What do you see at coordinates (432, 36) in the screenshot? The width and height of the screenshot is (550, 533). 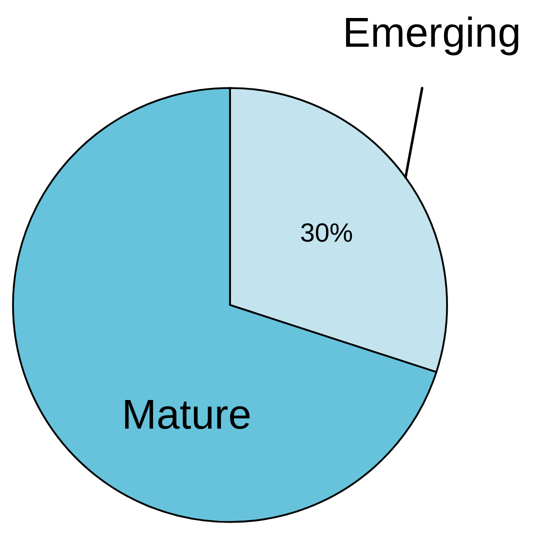 I see `slice-label: Emerging` at bounding box center [432, 36].